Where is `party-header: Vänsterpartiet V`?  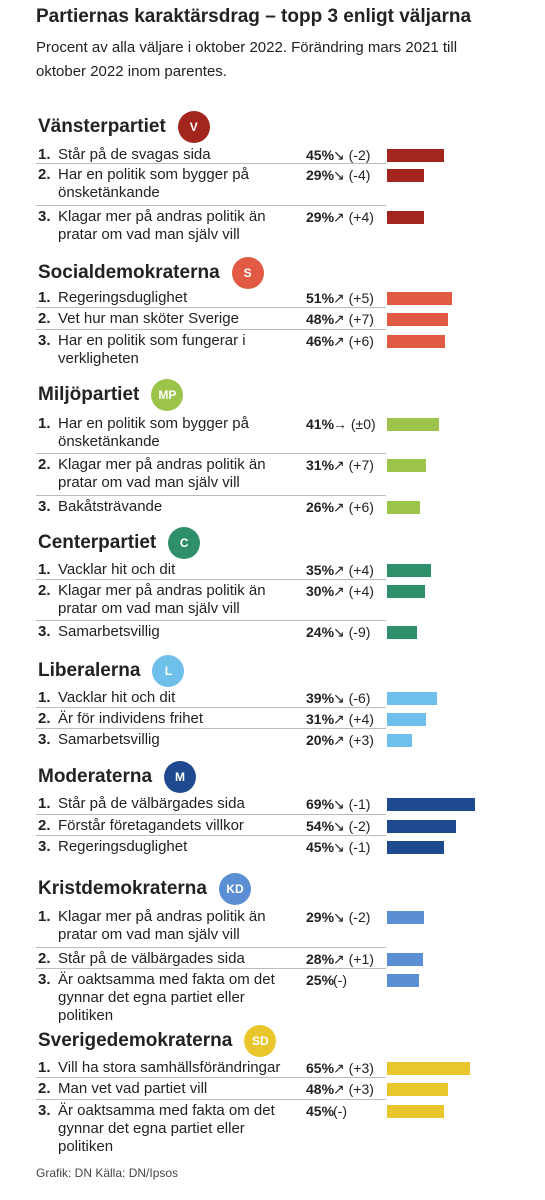 party-header: Vänsterpartiet V is located at coordinates (124, 127).